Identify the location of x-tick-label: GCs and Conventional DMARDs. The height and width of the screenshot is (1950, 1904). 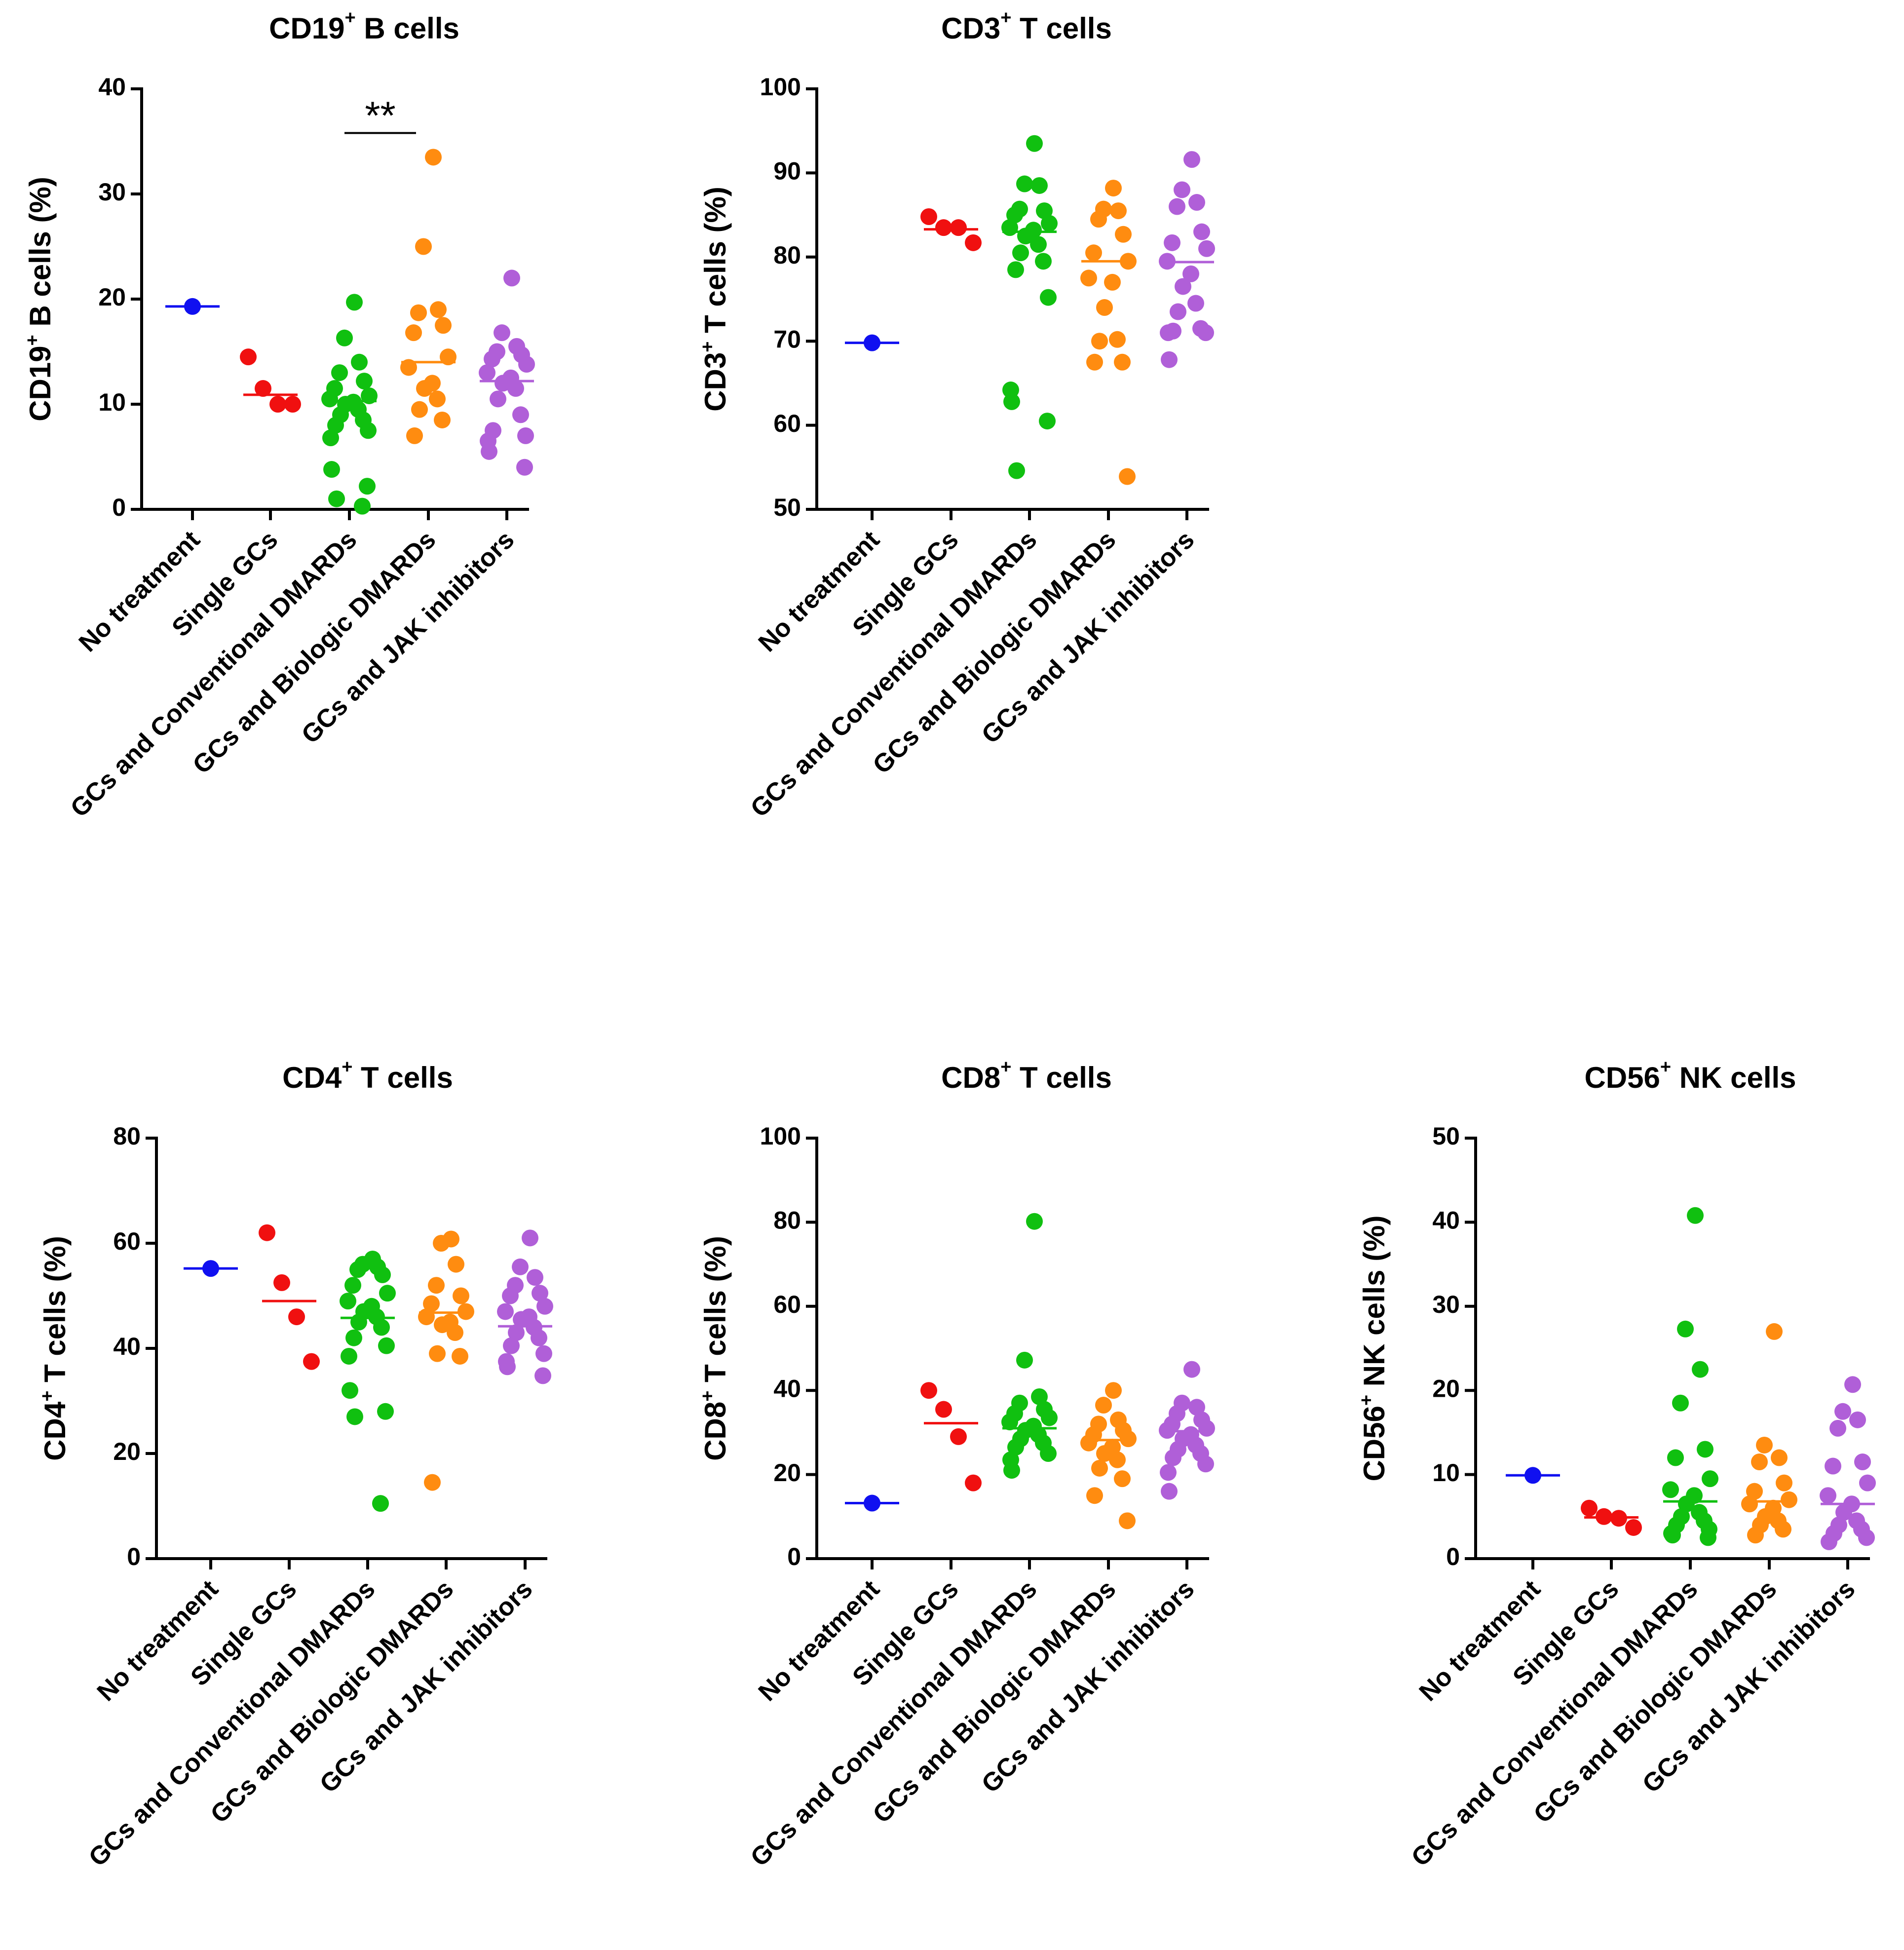
(894, 1723).